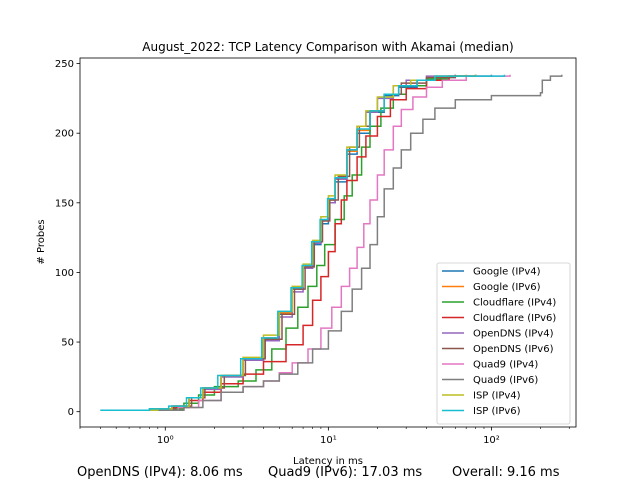 The width and height of the screenshot is (640, 480). I want to click on y-tick-label: 50, so click(67, 343).